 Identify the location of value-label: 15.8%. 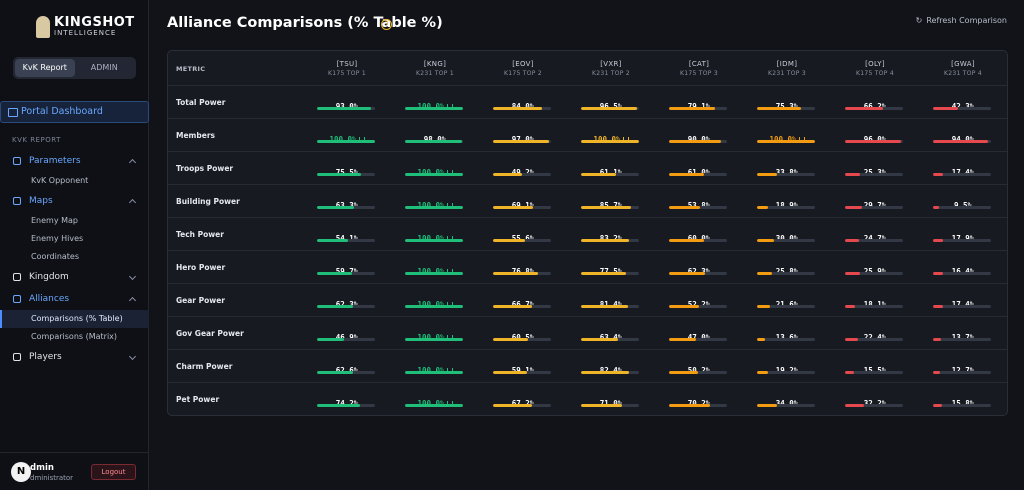
(963, 403).